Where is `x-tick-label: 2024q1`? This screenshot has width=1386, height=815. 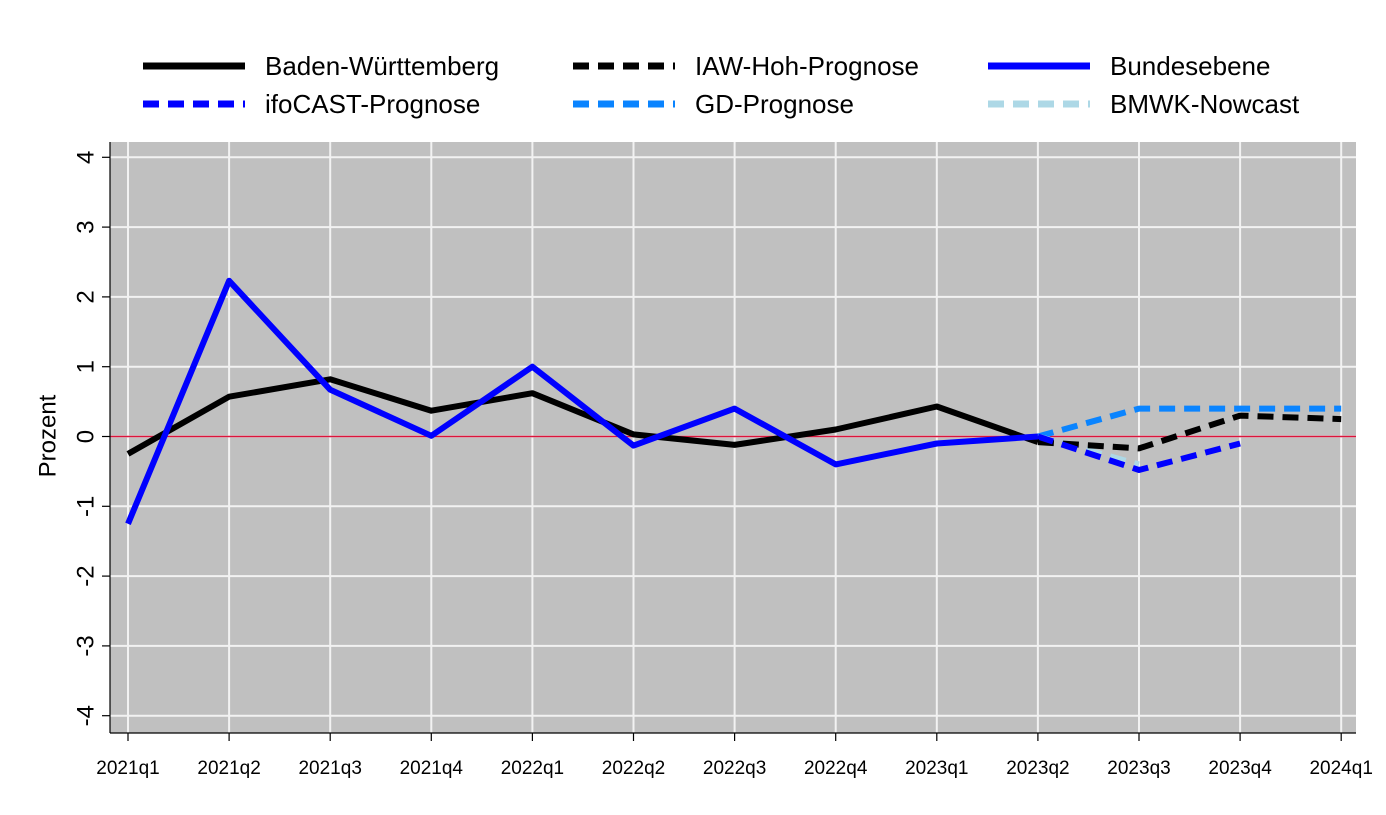 x-tick-label: 2024q1 is located at coordinates (1340, 768).